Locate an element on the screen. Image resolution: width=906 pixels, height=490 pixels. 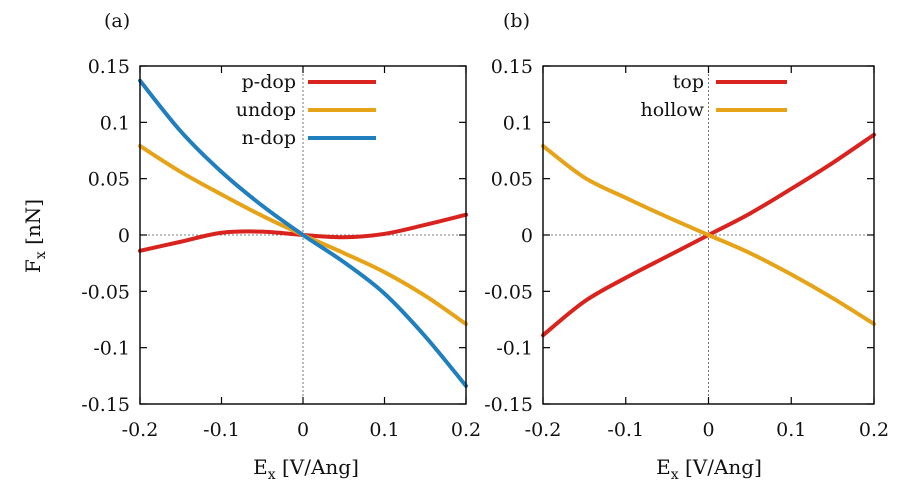
panel-a-ylabel-main: F is located at coordinates (33, 266).